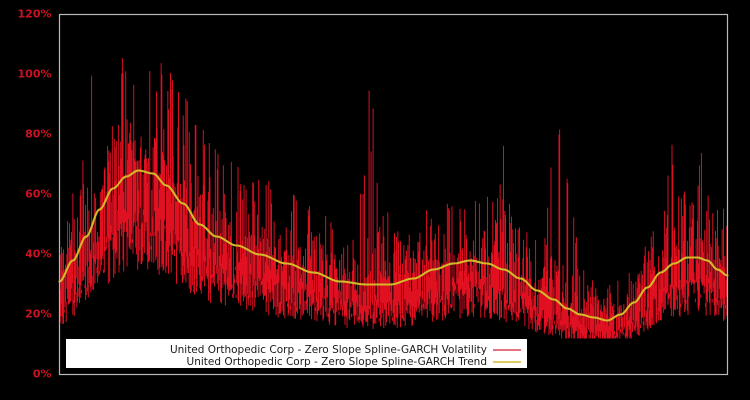 The width and height of the screenshot is (750, 400). Describe the element at coordinates (38, 314) in the screenshot. I see `y-axis-tick-label: 20%` at that location.